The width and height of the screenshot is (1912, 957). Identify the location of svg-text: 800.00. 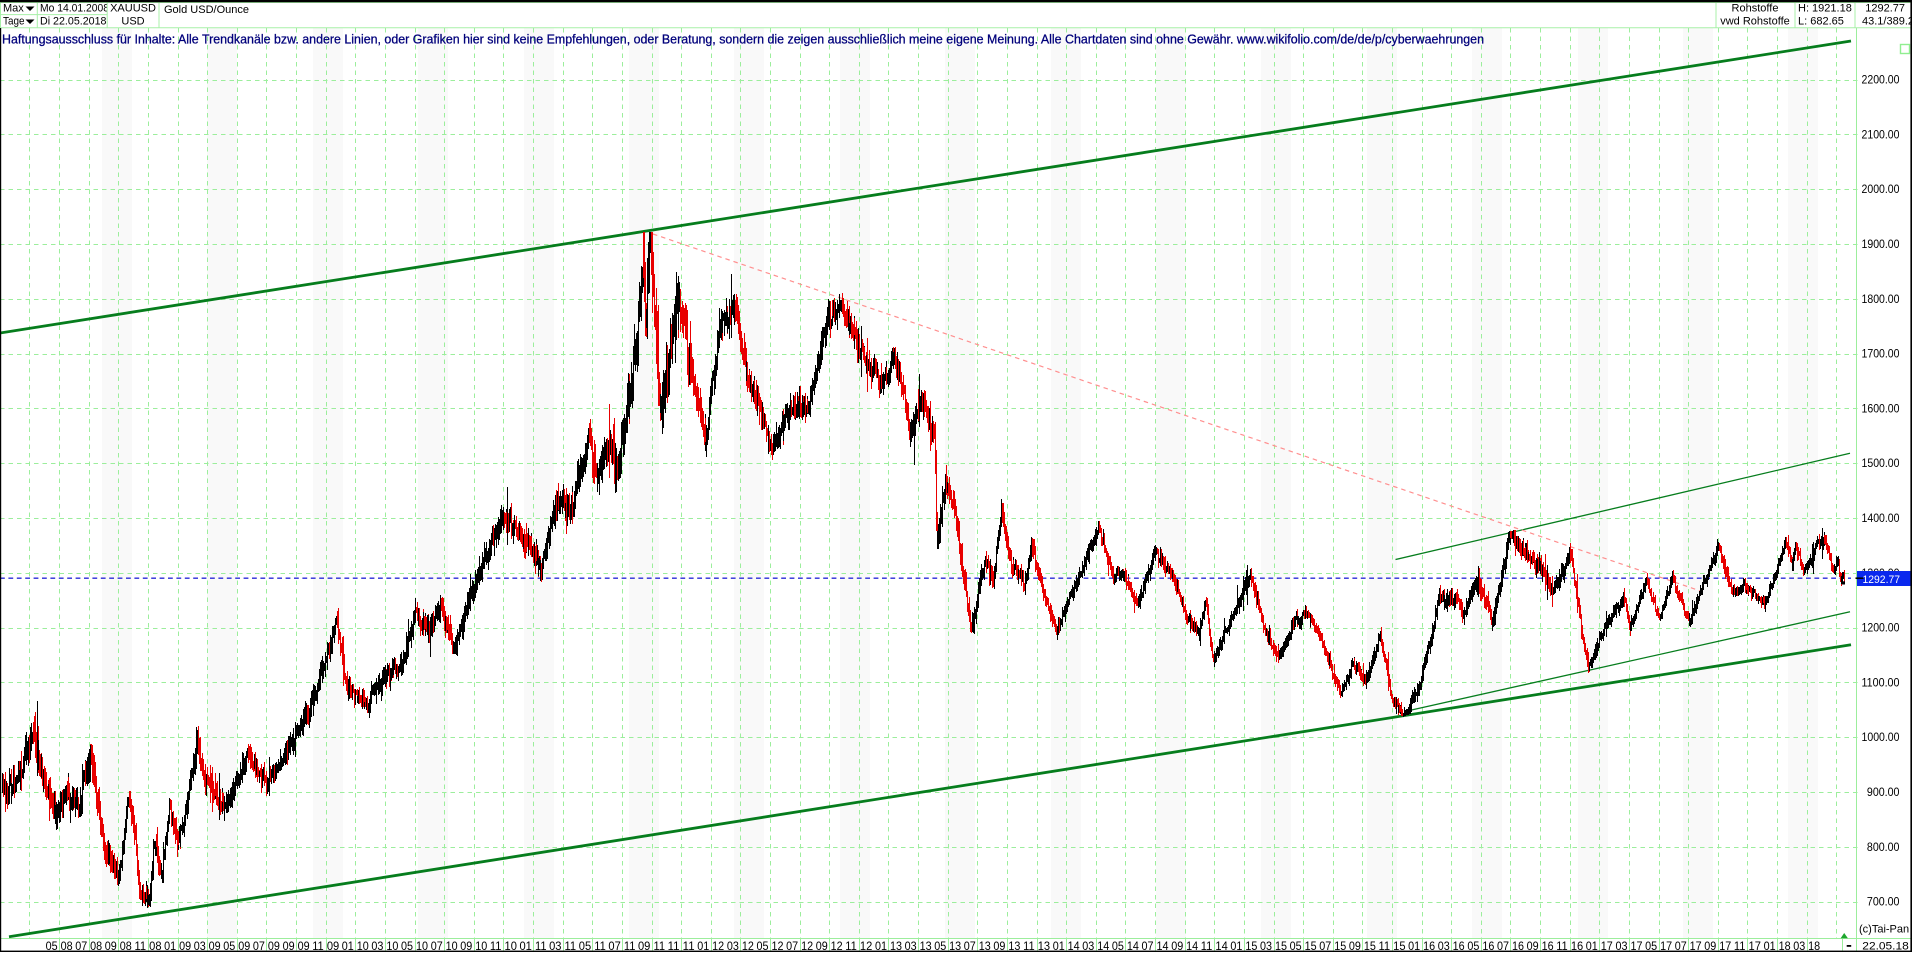
(1883, 847).